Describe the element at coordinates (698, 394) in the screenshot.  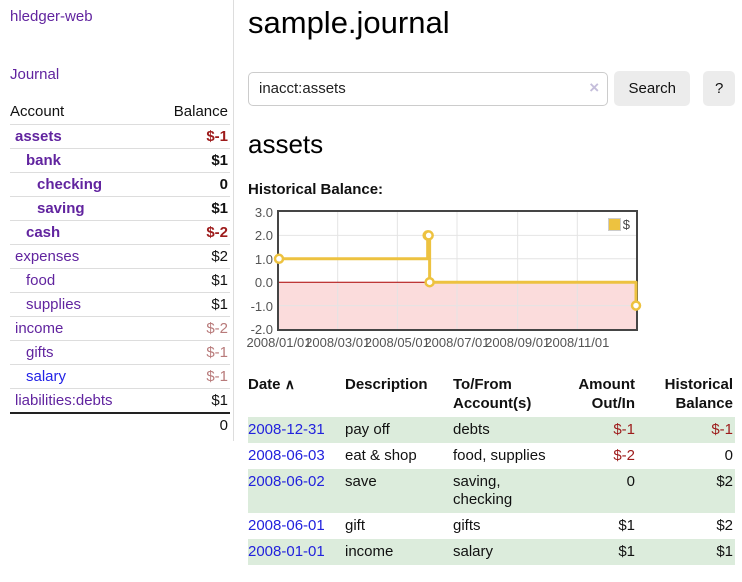
I see `historical-balance-column-header: Historical Balance` at that location.